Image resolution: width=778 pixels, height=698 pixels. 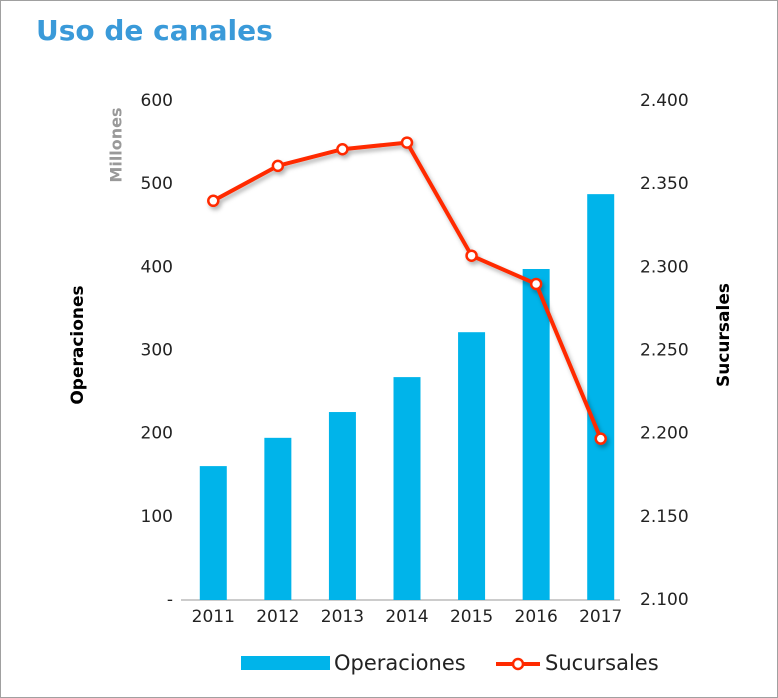 What do you see at coordinates (157, 434) in the screenshot?
I see `y-tick-label: 200` at bounding box center [157, 434].